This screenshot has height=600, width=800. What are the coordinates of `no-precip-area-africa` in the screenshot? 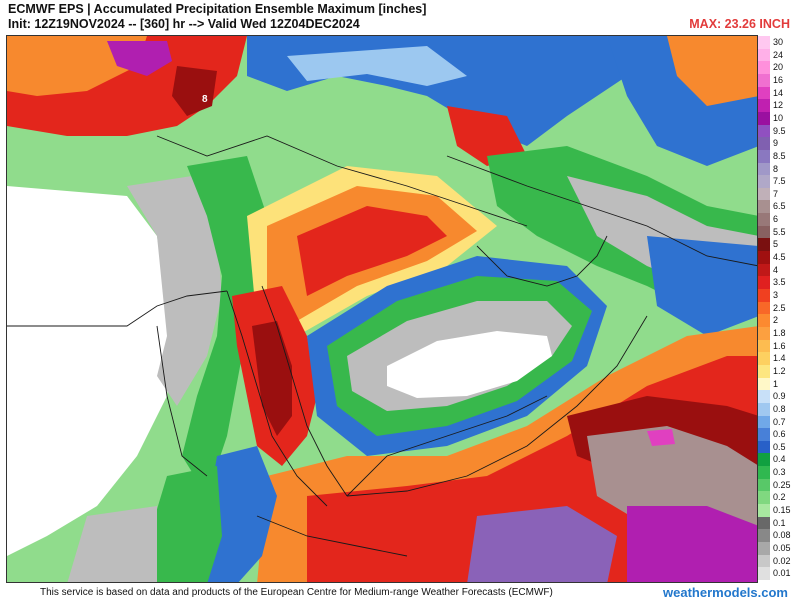 It's located at (89, 371).